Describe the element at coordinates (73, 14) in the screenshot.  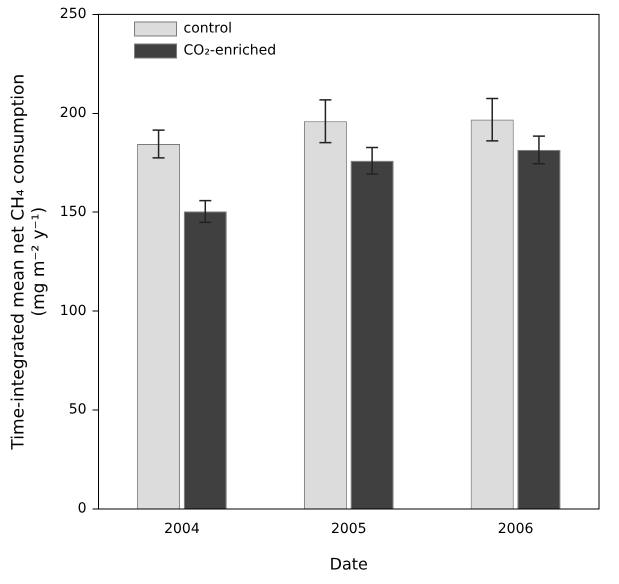
I see `y-tick-label: 250` at that location.